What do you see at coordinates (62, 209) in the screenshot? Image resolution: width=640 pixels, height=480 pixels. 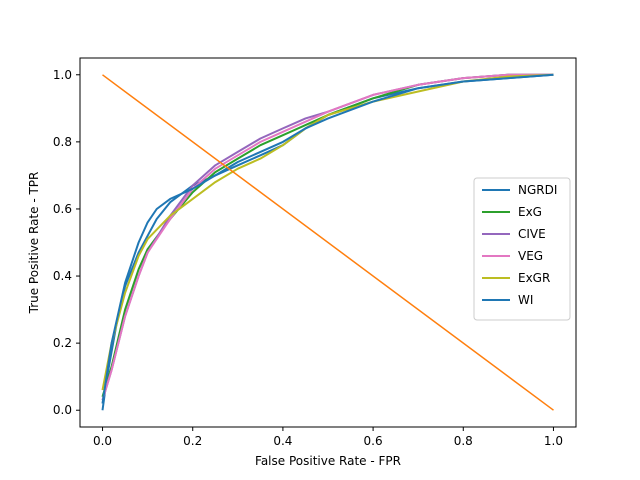 I see `y-tick-label: 0.6` at bounding box center [62, 209].